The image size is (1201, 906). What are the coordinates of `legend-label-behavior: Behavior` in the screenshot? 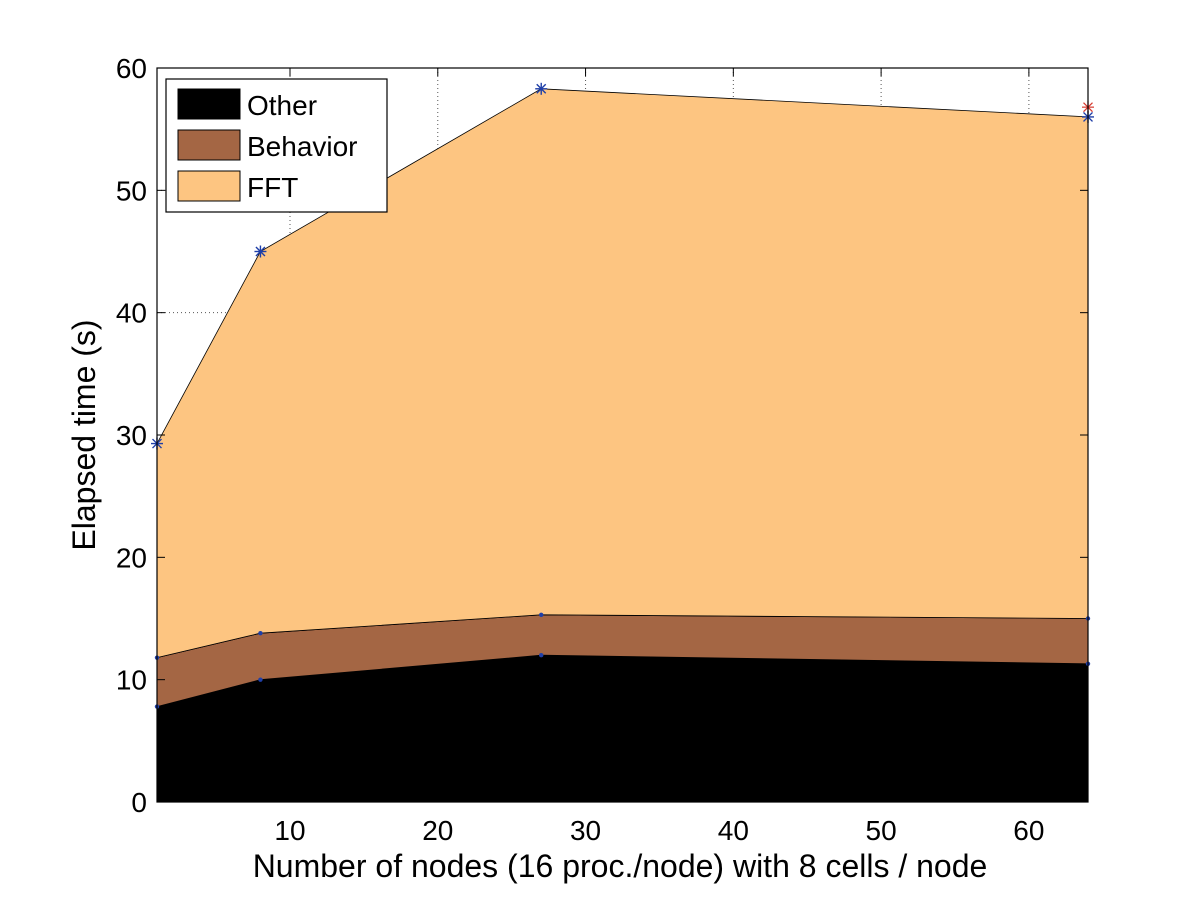 It's located at (302, 146).